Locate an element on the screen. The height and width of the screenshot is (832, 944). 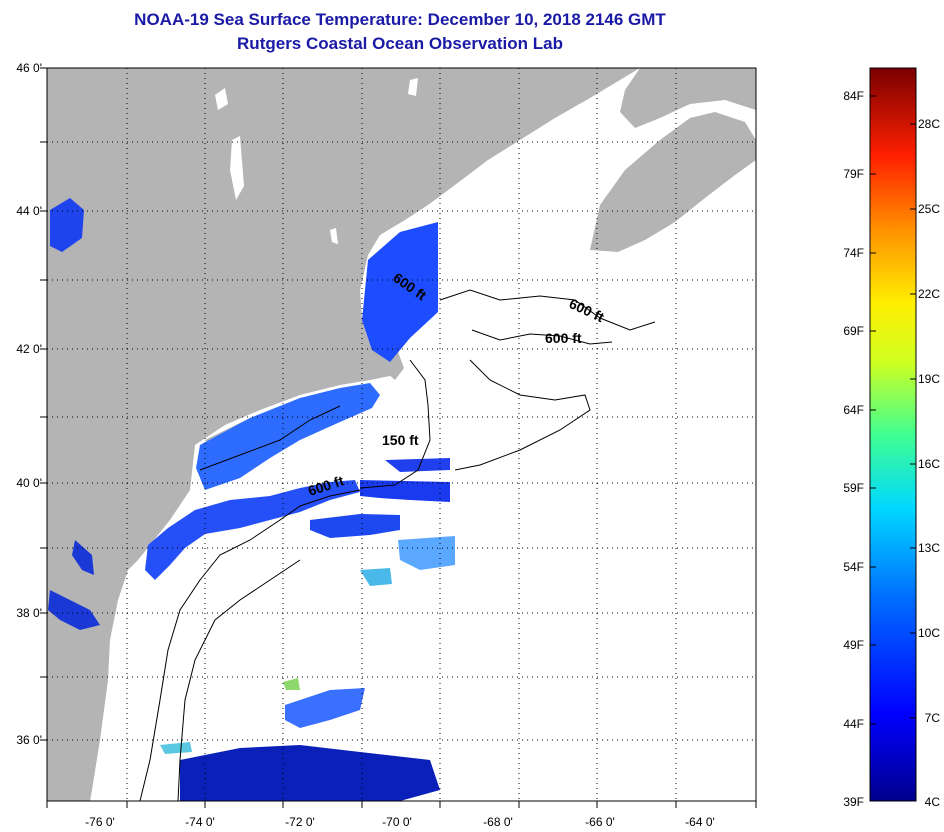
sst-patch-georges-east is located at coordinates (417, 465).